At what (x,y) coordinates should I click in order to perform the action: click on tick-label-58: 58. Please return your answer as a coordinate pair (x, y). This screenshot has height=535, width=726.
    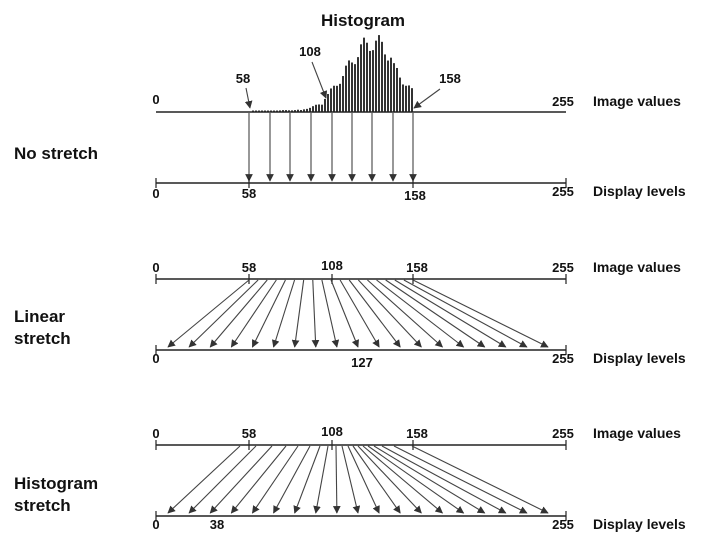
    Looking at the image, I should click on (249, 433).